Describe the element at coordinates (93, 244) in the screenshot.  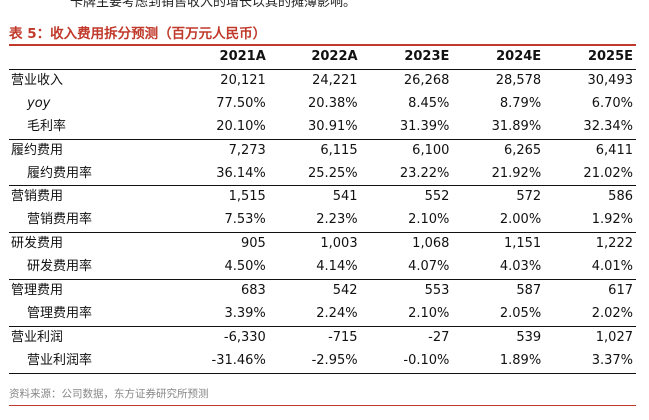
I see `row-label: 研发费用` at that location.